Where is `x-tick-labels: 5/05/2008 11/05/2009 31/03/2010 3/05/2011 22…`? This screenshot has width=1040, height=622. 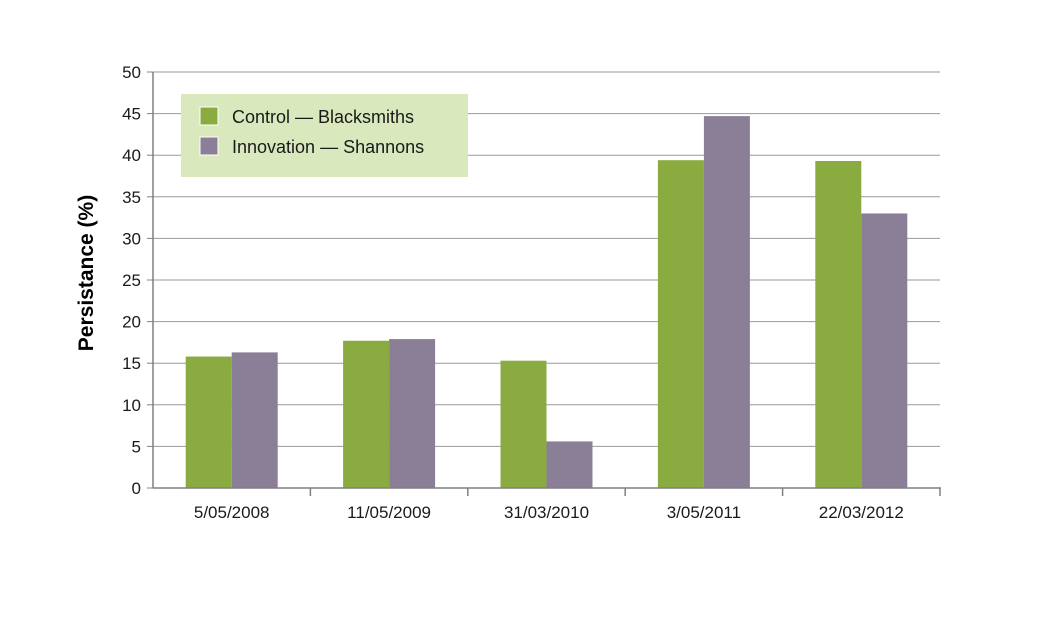
x-tick-labels: 5/05/2008 11/05/2009 31/03/2010 3/05/2011 22… is located at coordinates (549, 512).